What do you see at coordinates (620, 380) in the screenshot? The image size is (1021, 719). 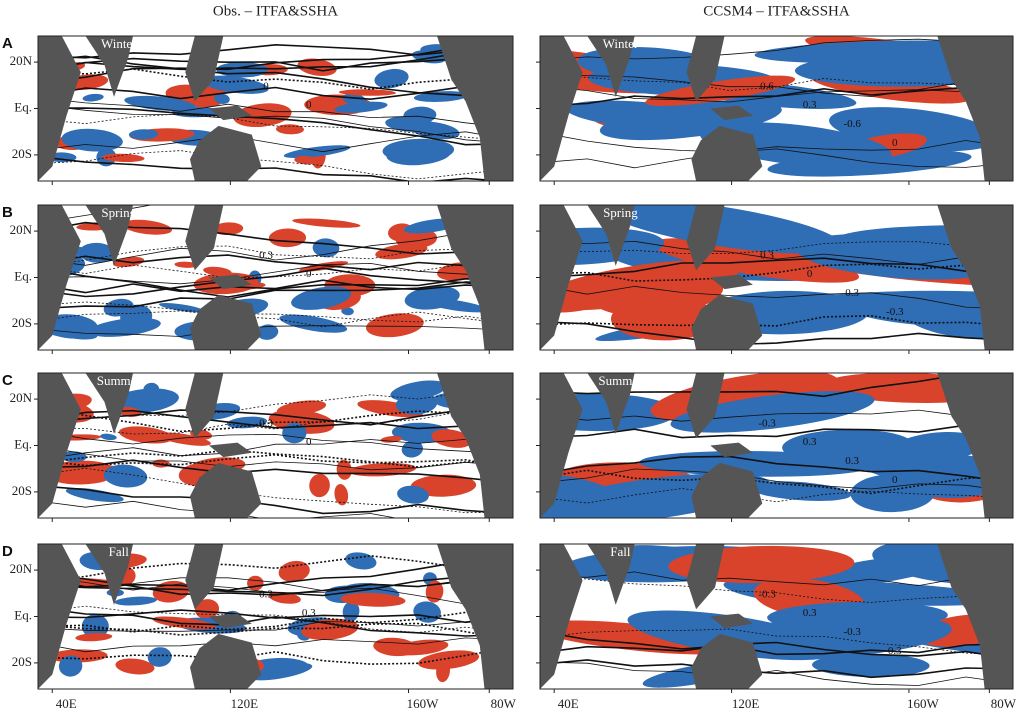 I see `season-label: Summer` at bounding box center [620, 380].